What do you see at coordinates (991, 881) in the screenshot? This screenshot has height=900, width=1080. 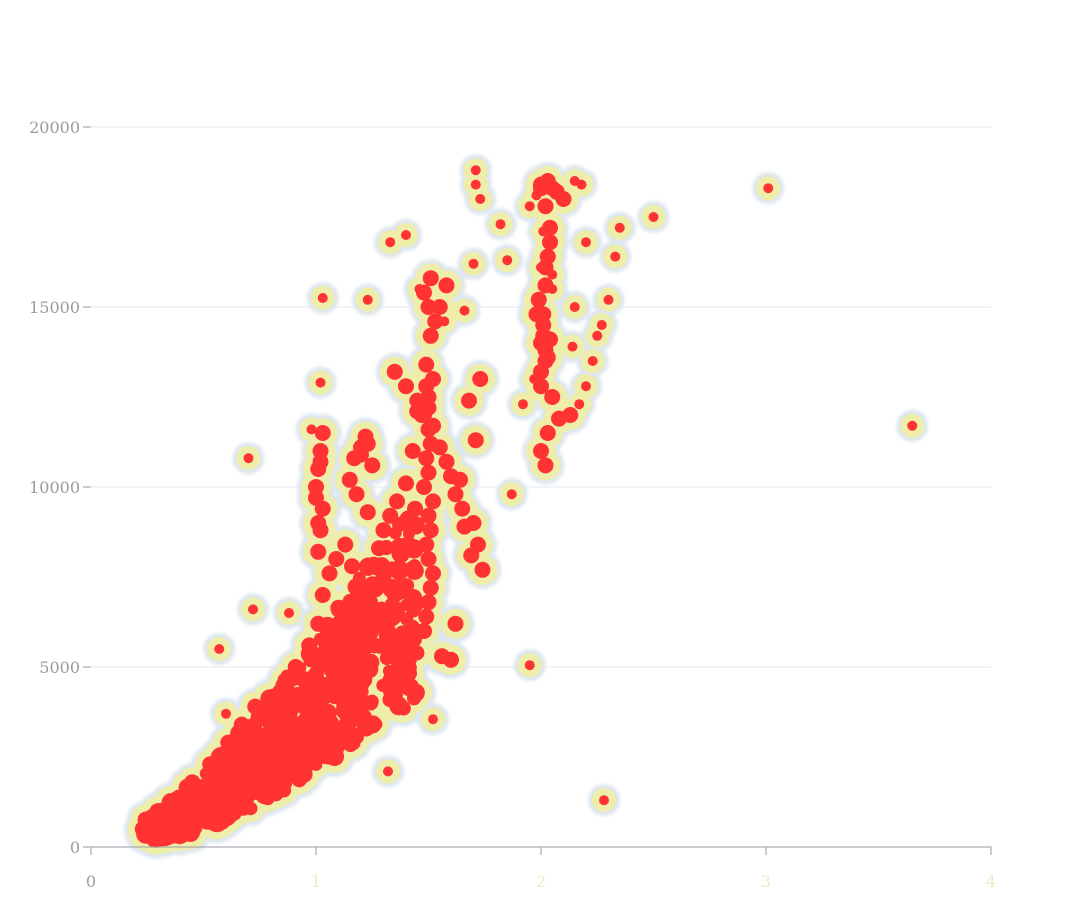 I see `x-tick-label: 4` at bounding box center [991, 881].